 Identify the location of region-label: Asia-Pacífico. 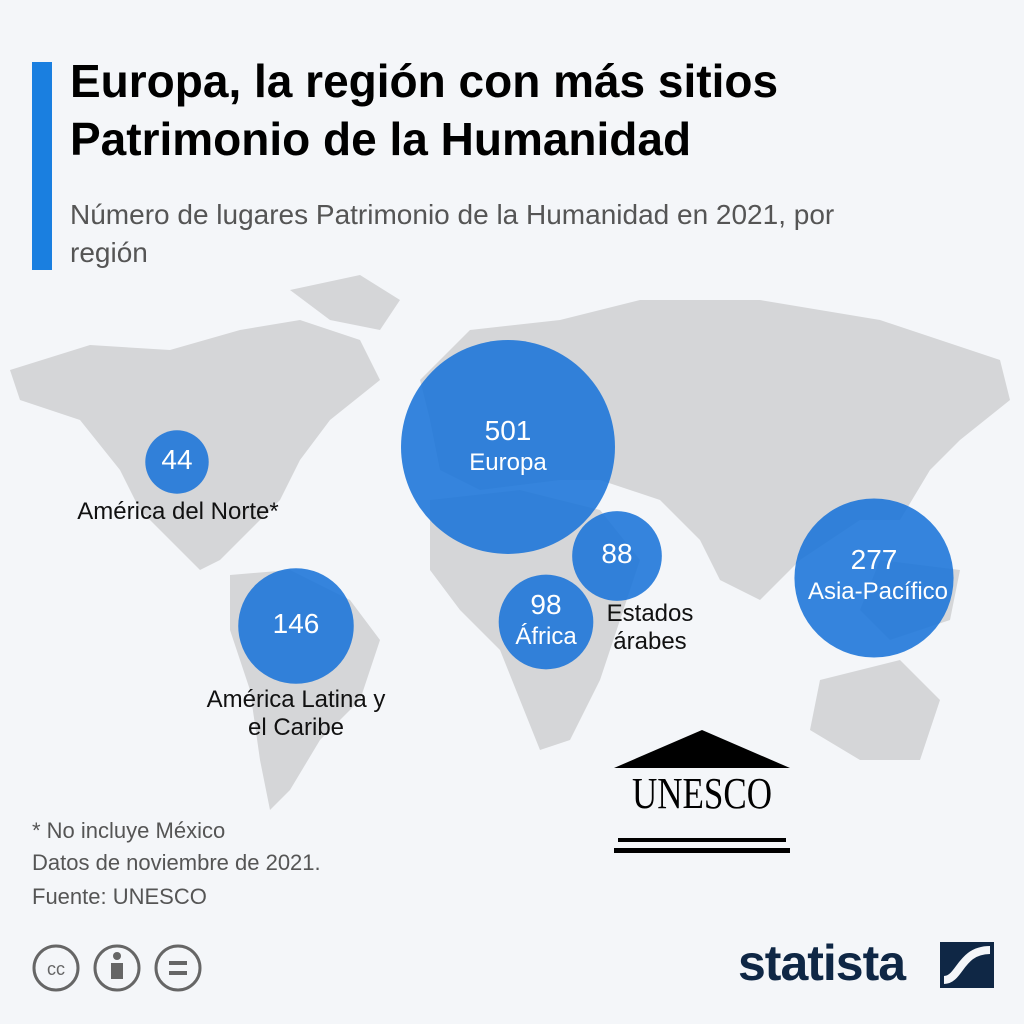
(878, 591).